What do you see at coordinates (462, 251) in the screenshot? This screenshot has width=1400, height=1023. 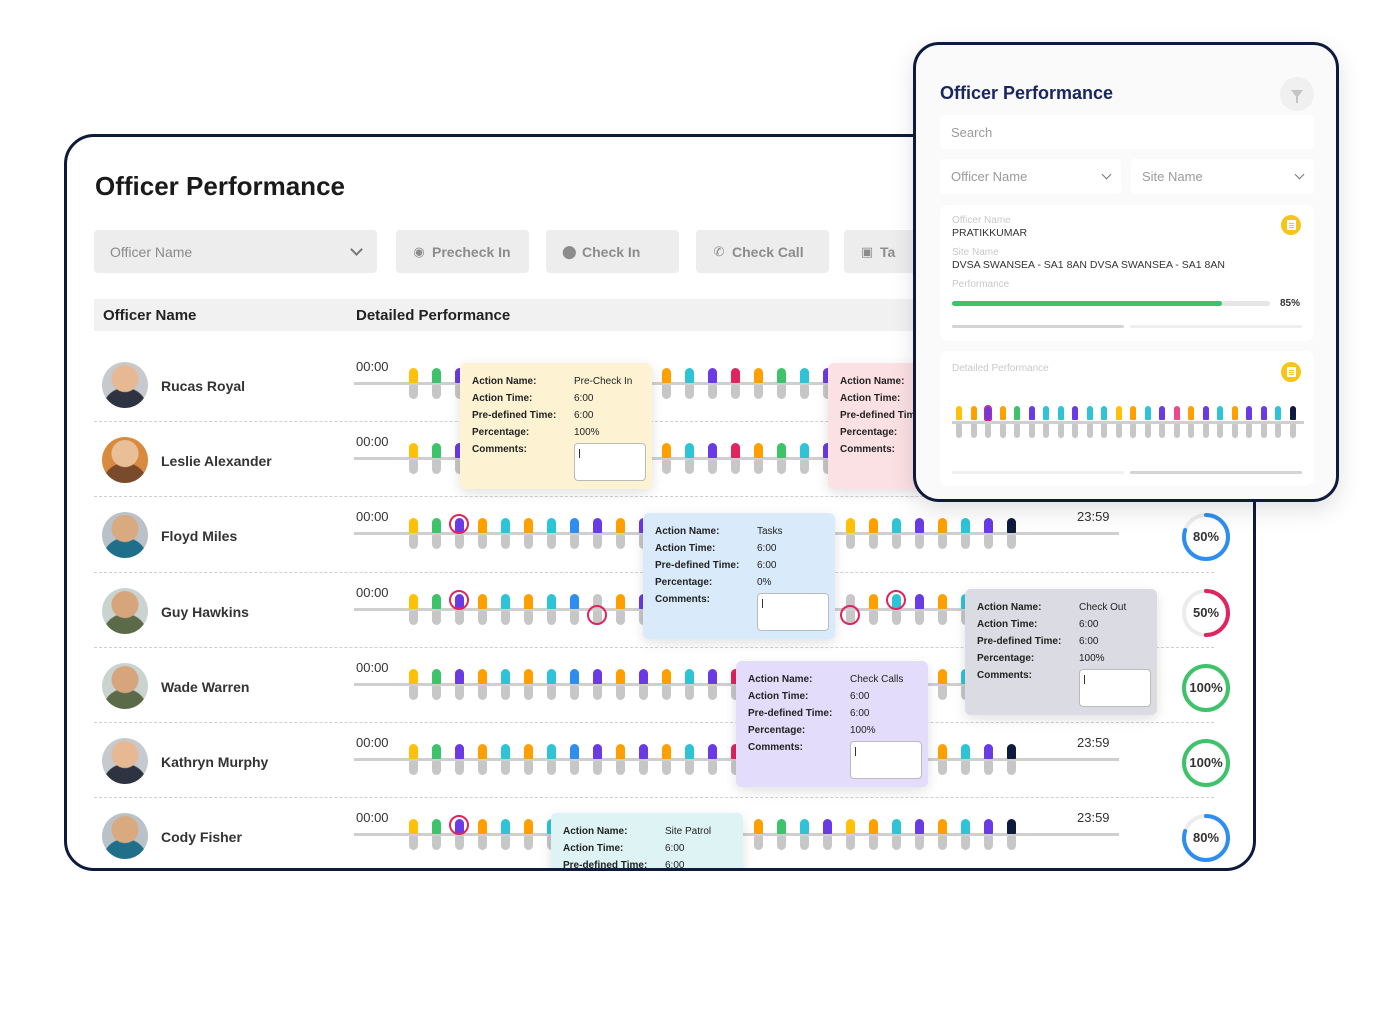 I see `precheck-in-filter-button: ◉ Precheck In` at bounding box center [462, 251].